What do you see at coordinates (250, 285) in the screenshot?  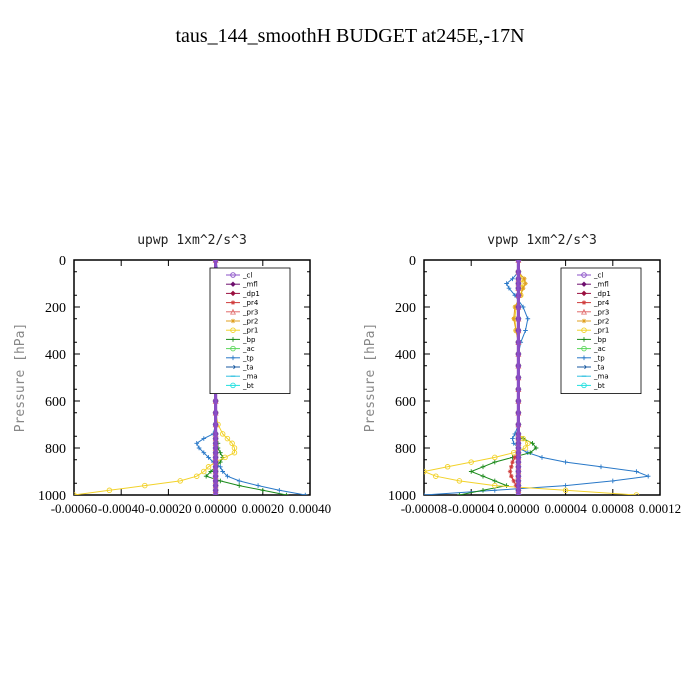 I see `legend-label: _mfl` at bounding box center [250, 285].